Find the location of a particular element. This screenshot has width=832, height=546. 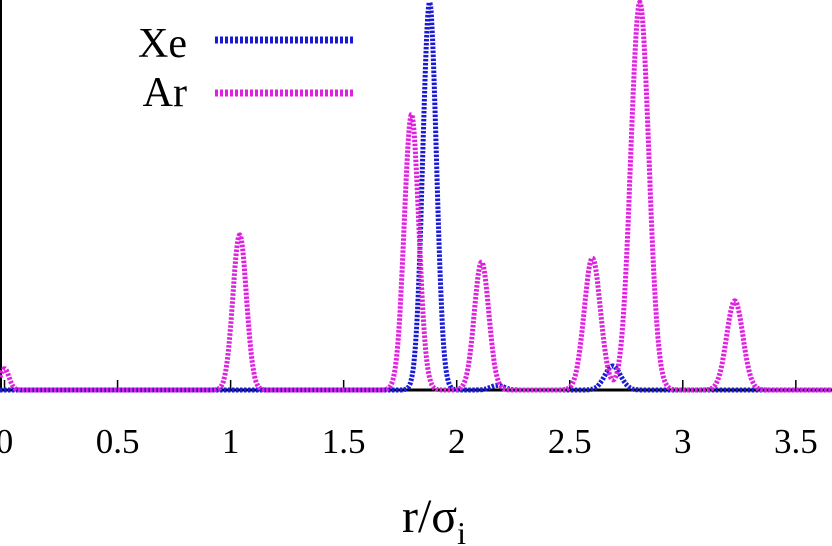

x-tick-label-4: 2 is located at coordinates (457, 441).